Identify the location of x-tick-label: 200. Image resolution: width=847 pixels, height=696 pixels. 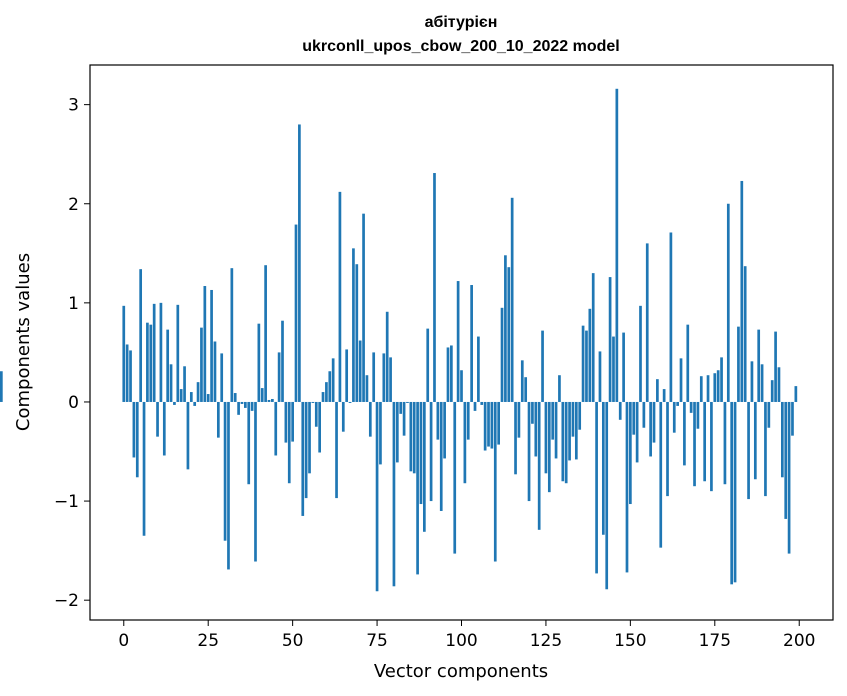
(799, 641).